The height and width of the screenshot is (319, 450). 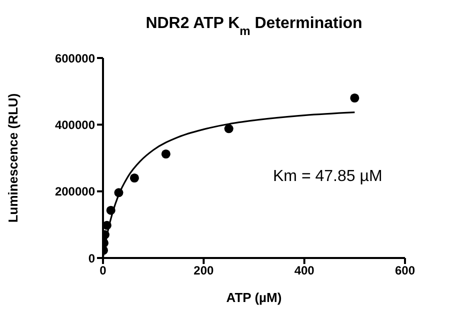 I want to click on x-axis-title: ATP (µM), so click(x=254, y=297).